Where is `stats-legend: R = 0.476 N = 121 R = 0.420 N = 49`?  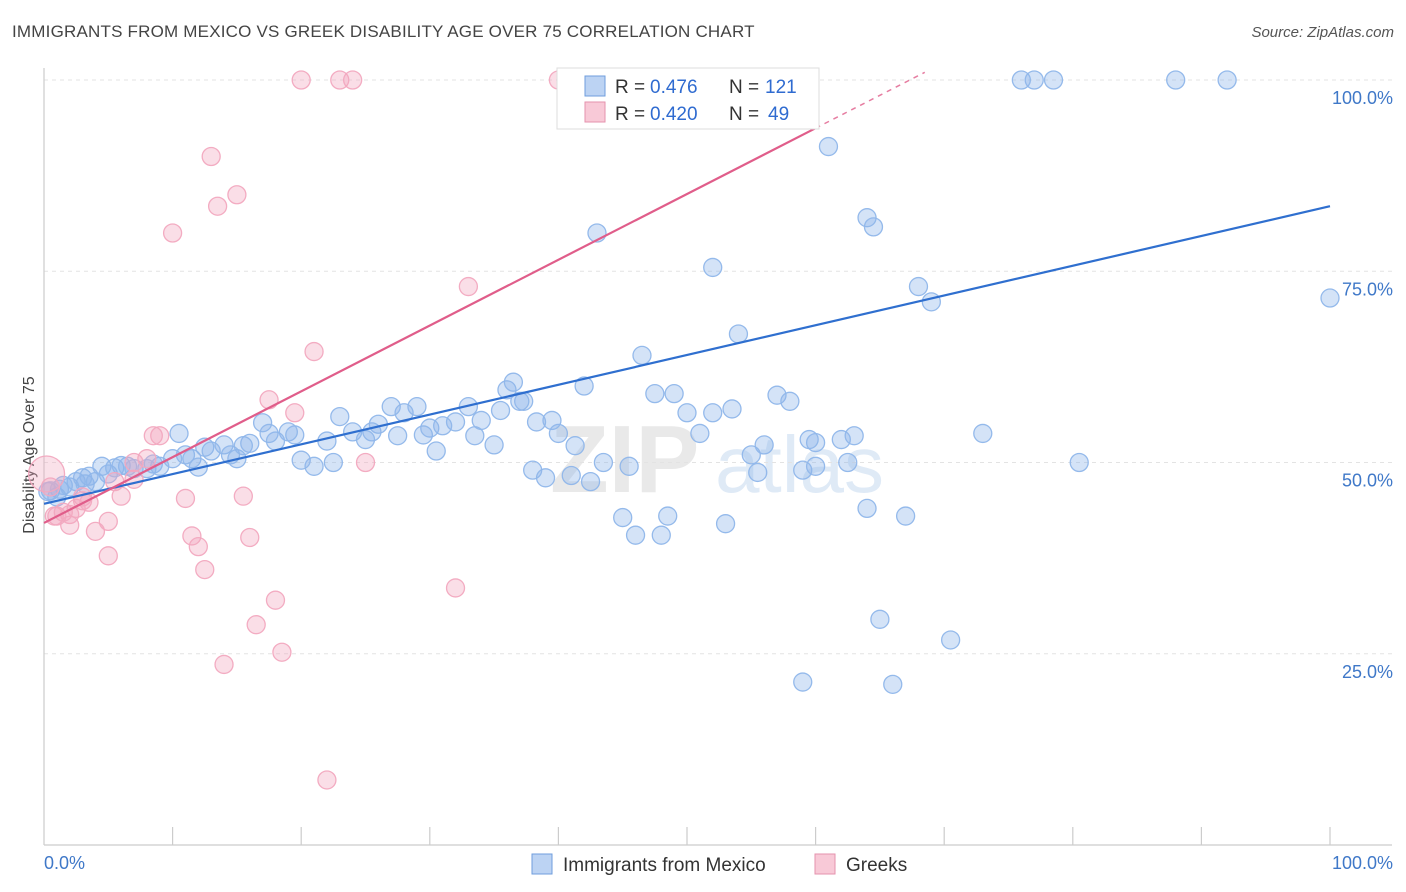 stats-legend: R = 0.476 N = 121 R = 0.420 N = 49 is located at coordinates (688, 98).